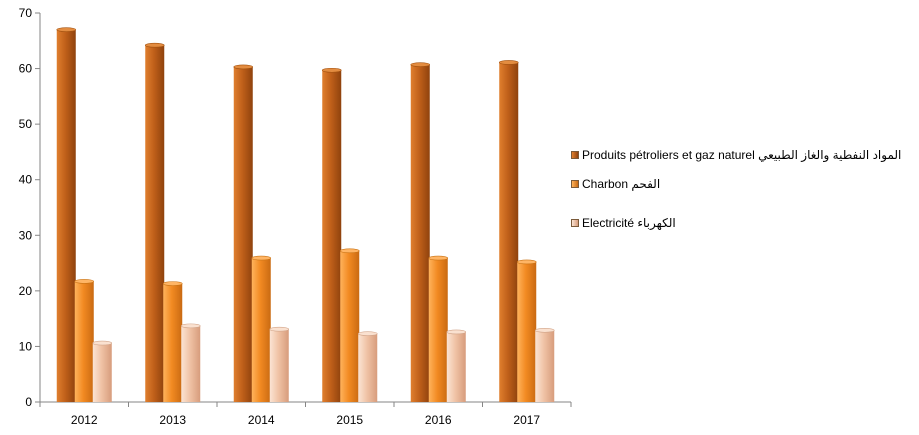  I want to click on x-tick-label-2014: 2014, so click(261, 420).